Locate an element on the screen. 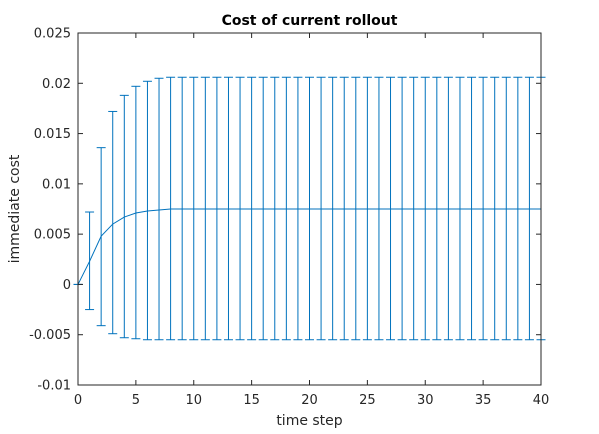  chart-title: Cost of current rollout is located at coordinates (310, 21).